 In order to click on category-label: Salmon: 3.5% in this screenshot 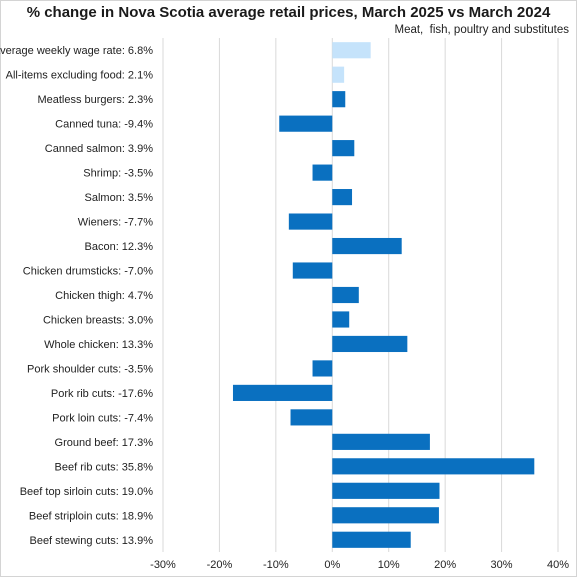, I will do `click(119, 198)`.